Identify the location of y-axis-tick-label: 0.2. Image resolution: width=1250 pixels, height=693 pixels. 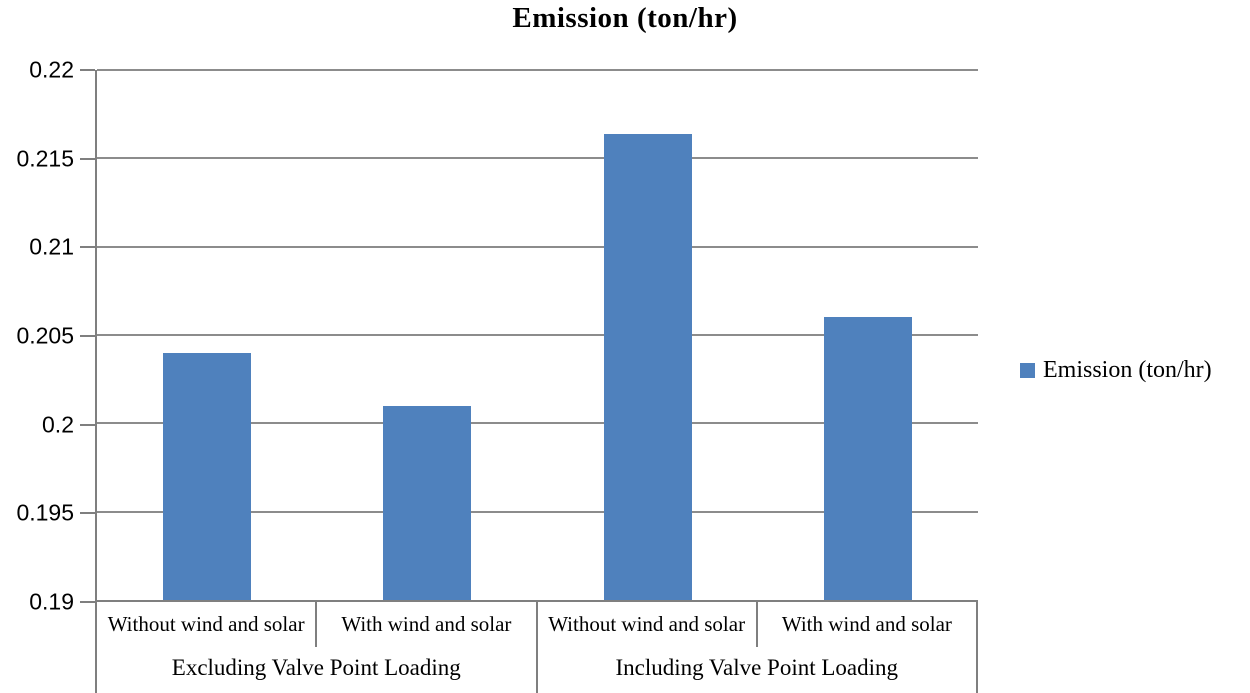
(58, 424).